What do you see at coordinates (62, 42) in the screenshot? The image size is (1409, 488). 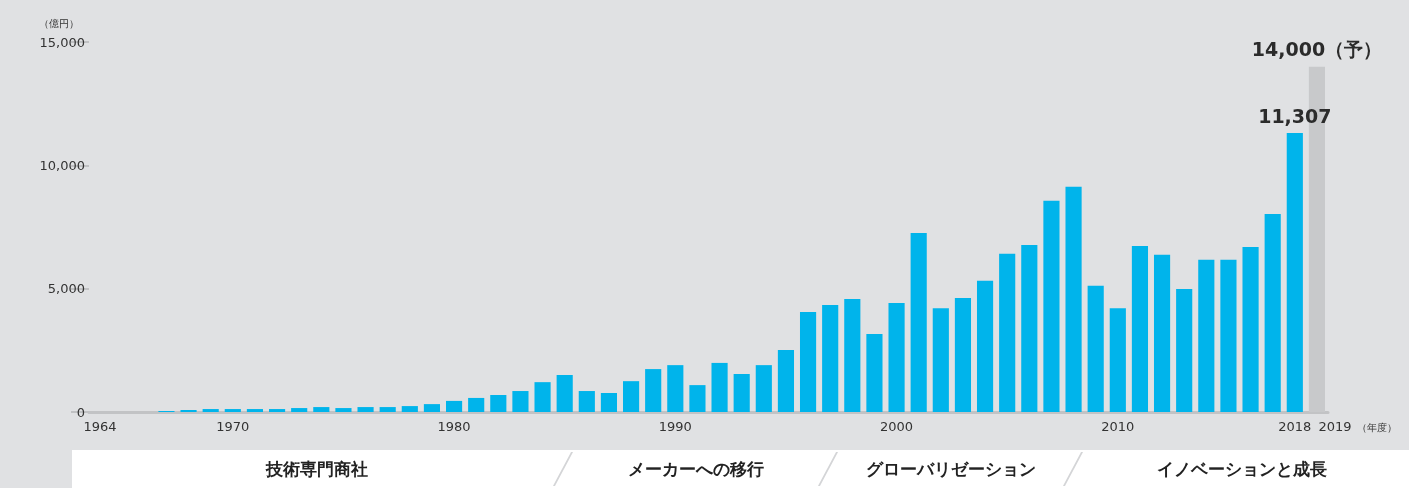 I see `y-tick-label: 15,000` at bounding box center [62, 42].